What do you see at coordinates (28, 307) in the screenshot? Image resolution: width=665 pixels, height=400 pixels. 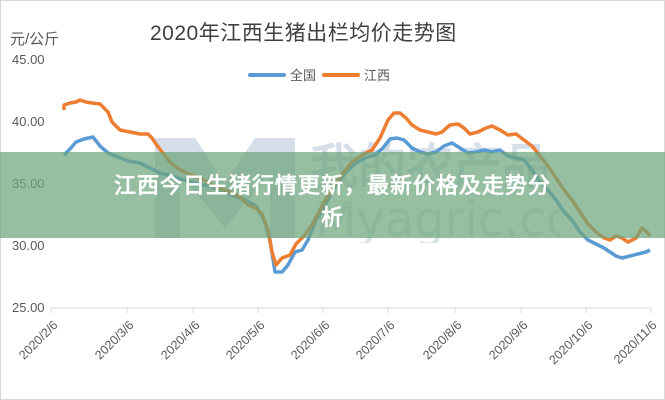 I see `y-tick-25: 25.00` at bounding box center [28, 307].